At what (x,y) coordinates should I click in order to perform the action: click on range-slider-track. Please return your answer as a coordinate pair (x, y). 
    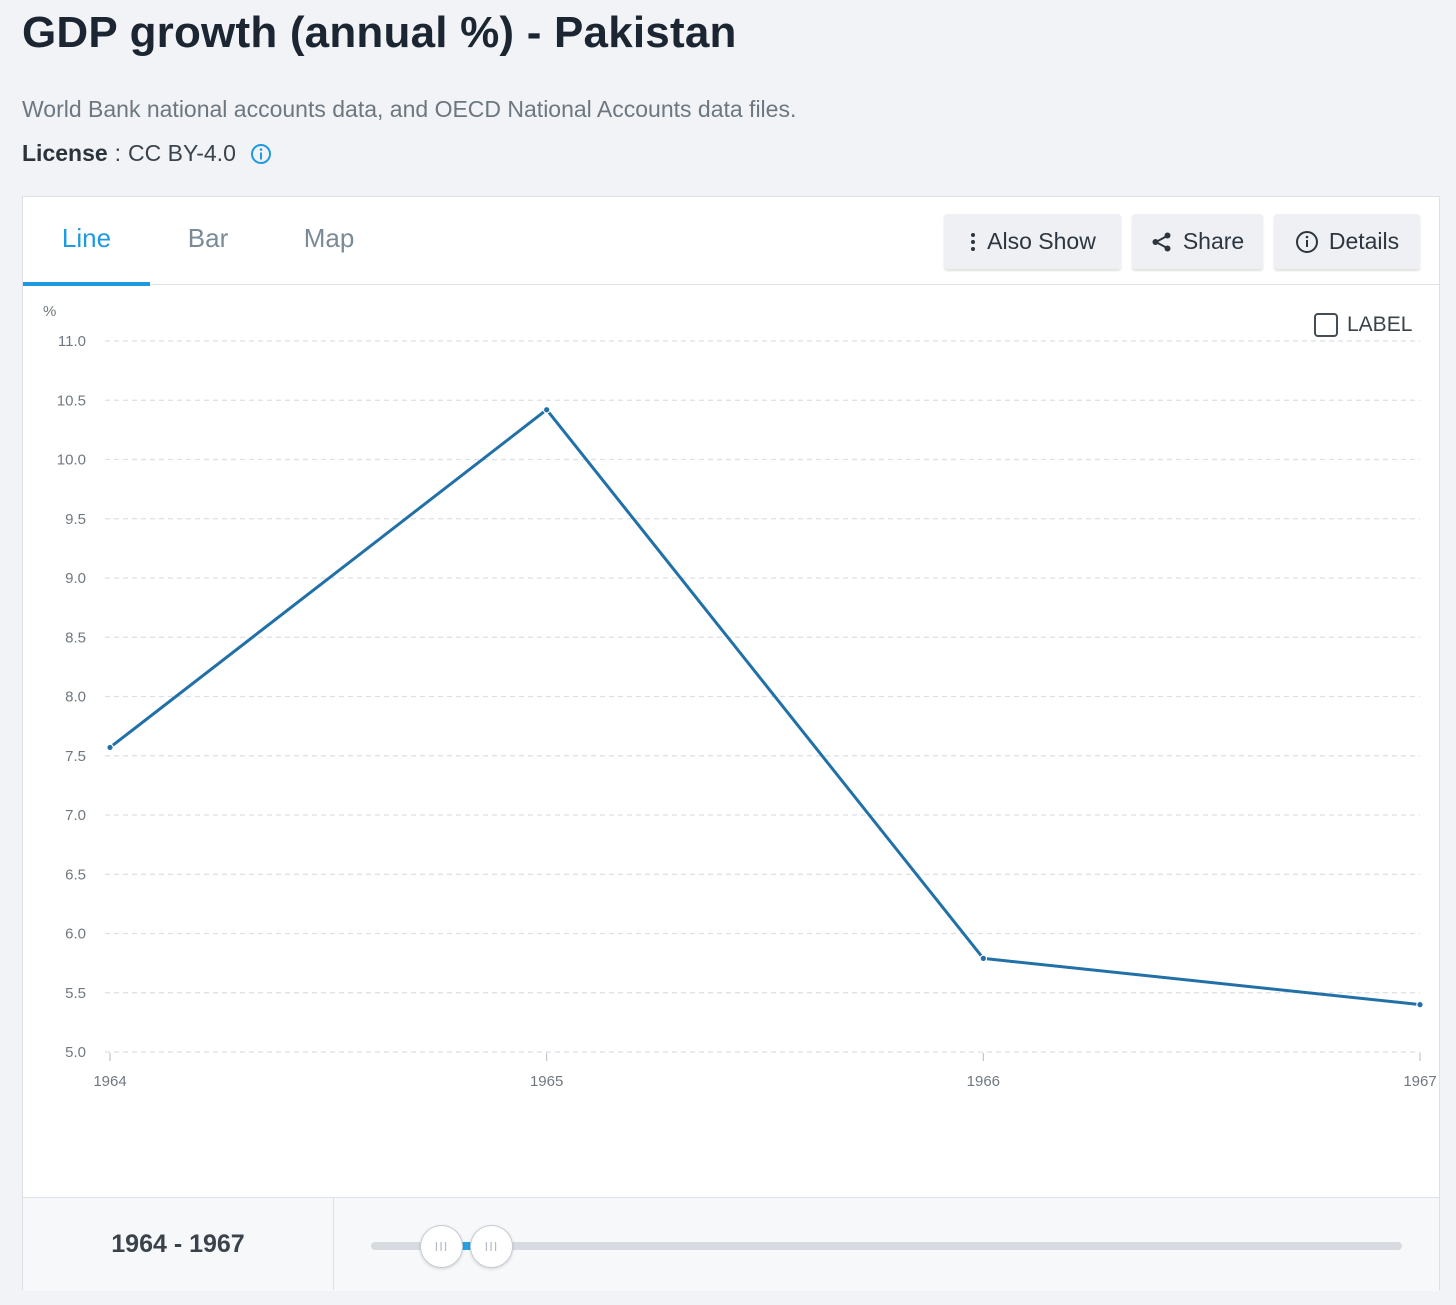
    Looking at the image, I should click on (886, 1246).